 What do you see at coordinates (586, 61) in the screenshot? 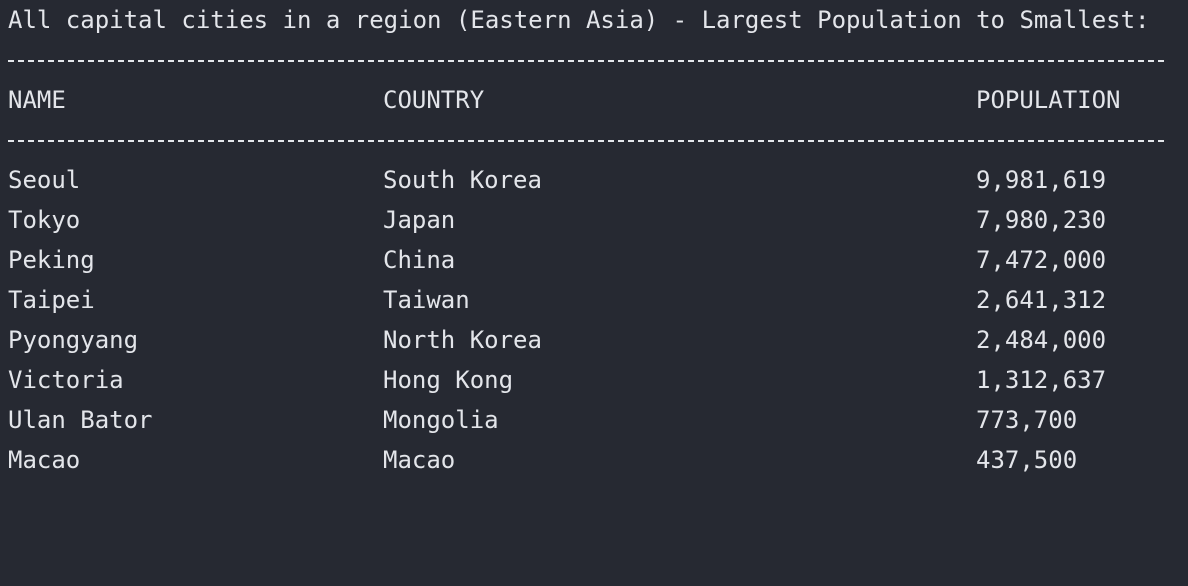
I see `separator-top` at bounding box center [586, 61].